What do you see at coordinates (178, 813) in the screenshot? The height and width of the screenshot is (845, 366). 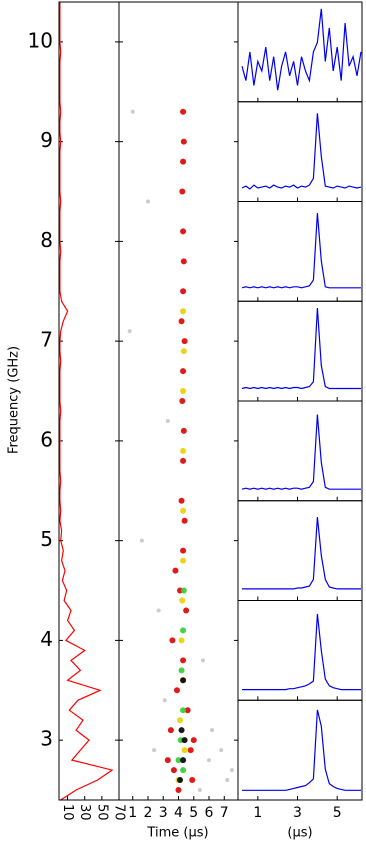 I see `x-tick-label: 4` at bounding box center [178, 813].